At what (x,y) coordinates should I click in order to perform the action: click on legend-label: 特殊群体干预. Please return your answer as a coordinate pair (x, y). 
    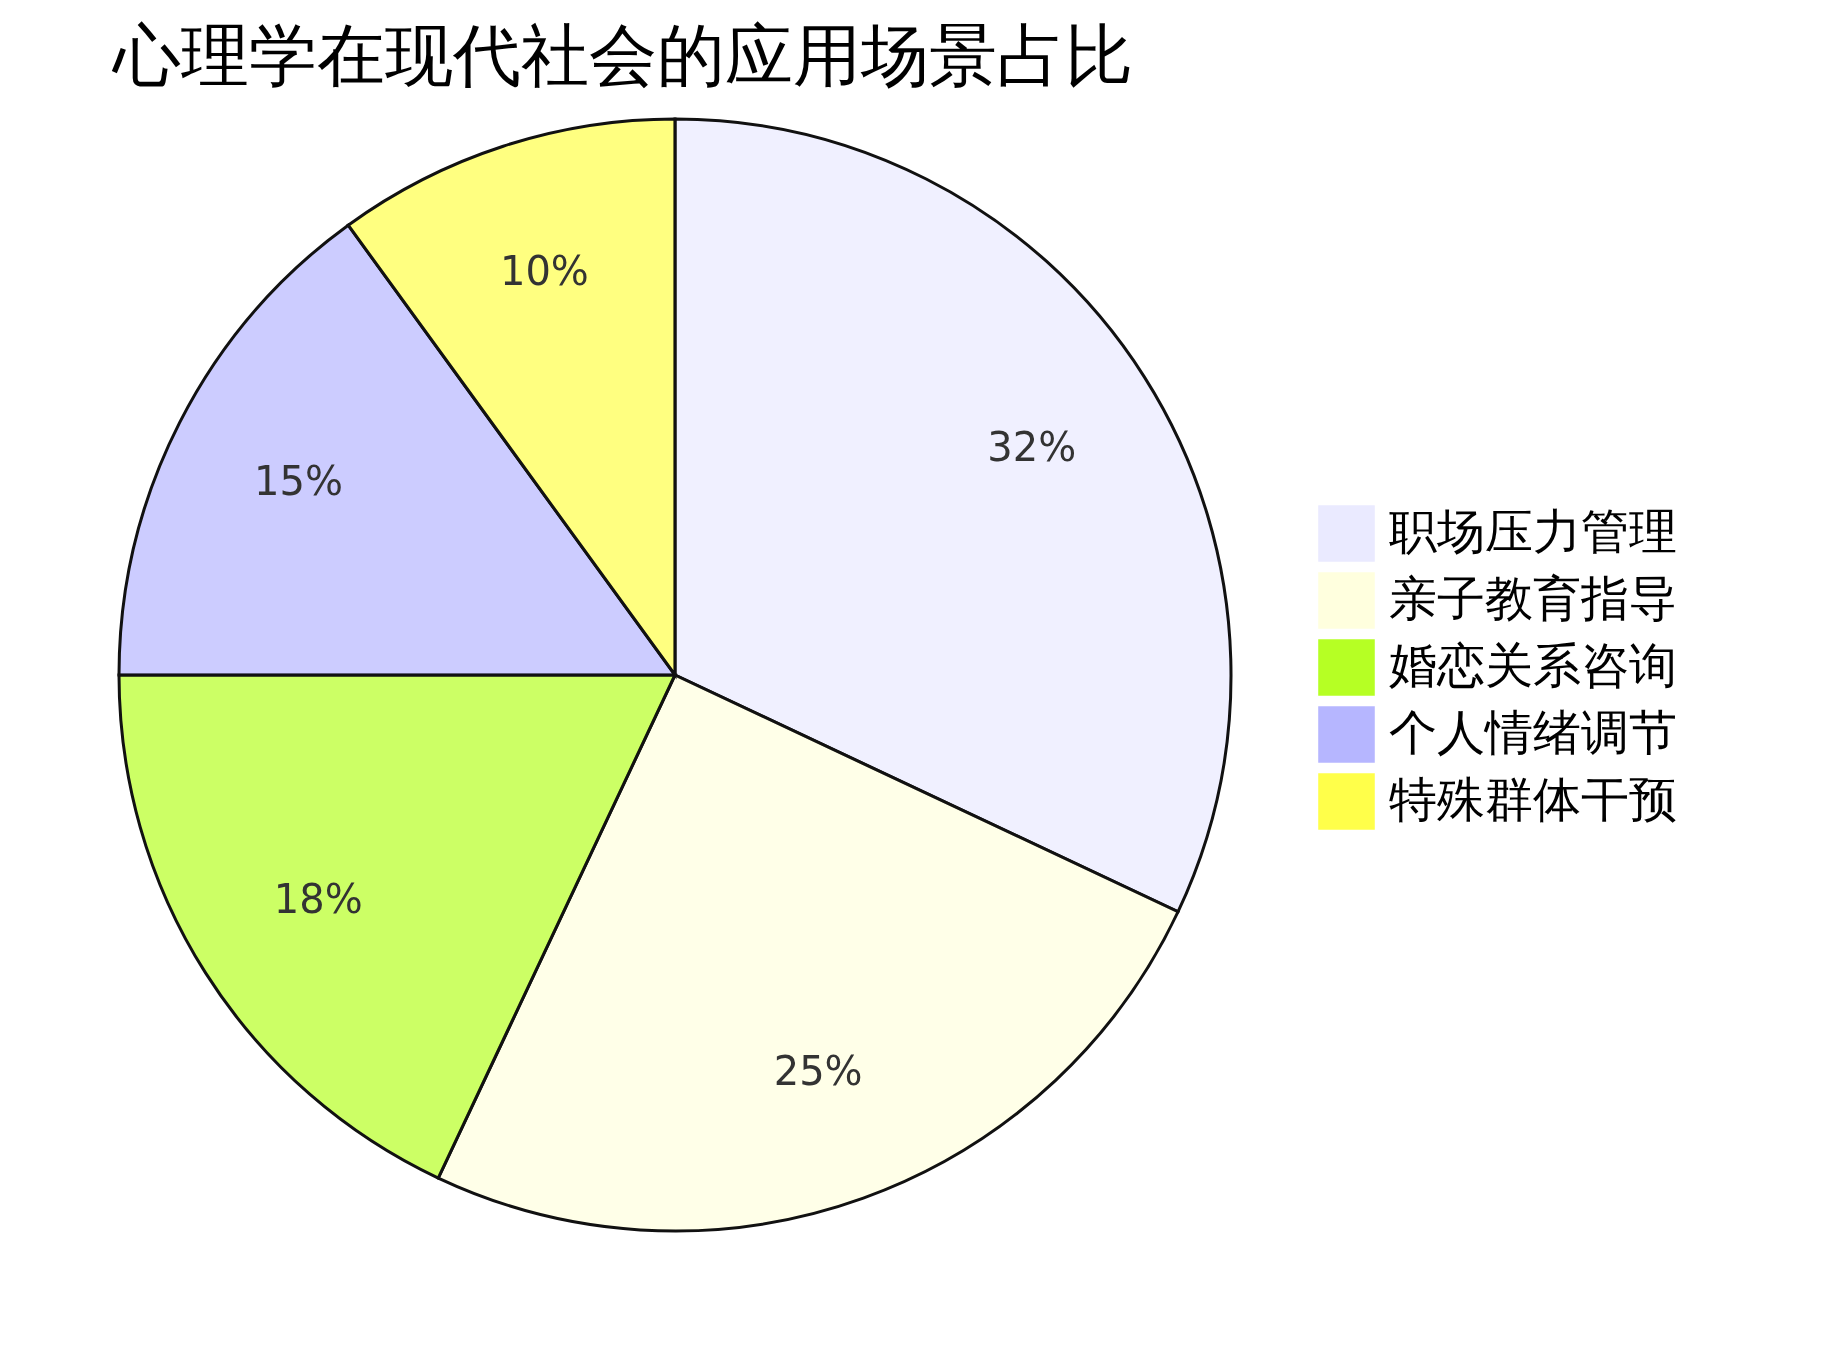
    Looking at the image, I should click on (1533, 798).